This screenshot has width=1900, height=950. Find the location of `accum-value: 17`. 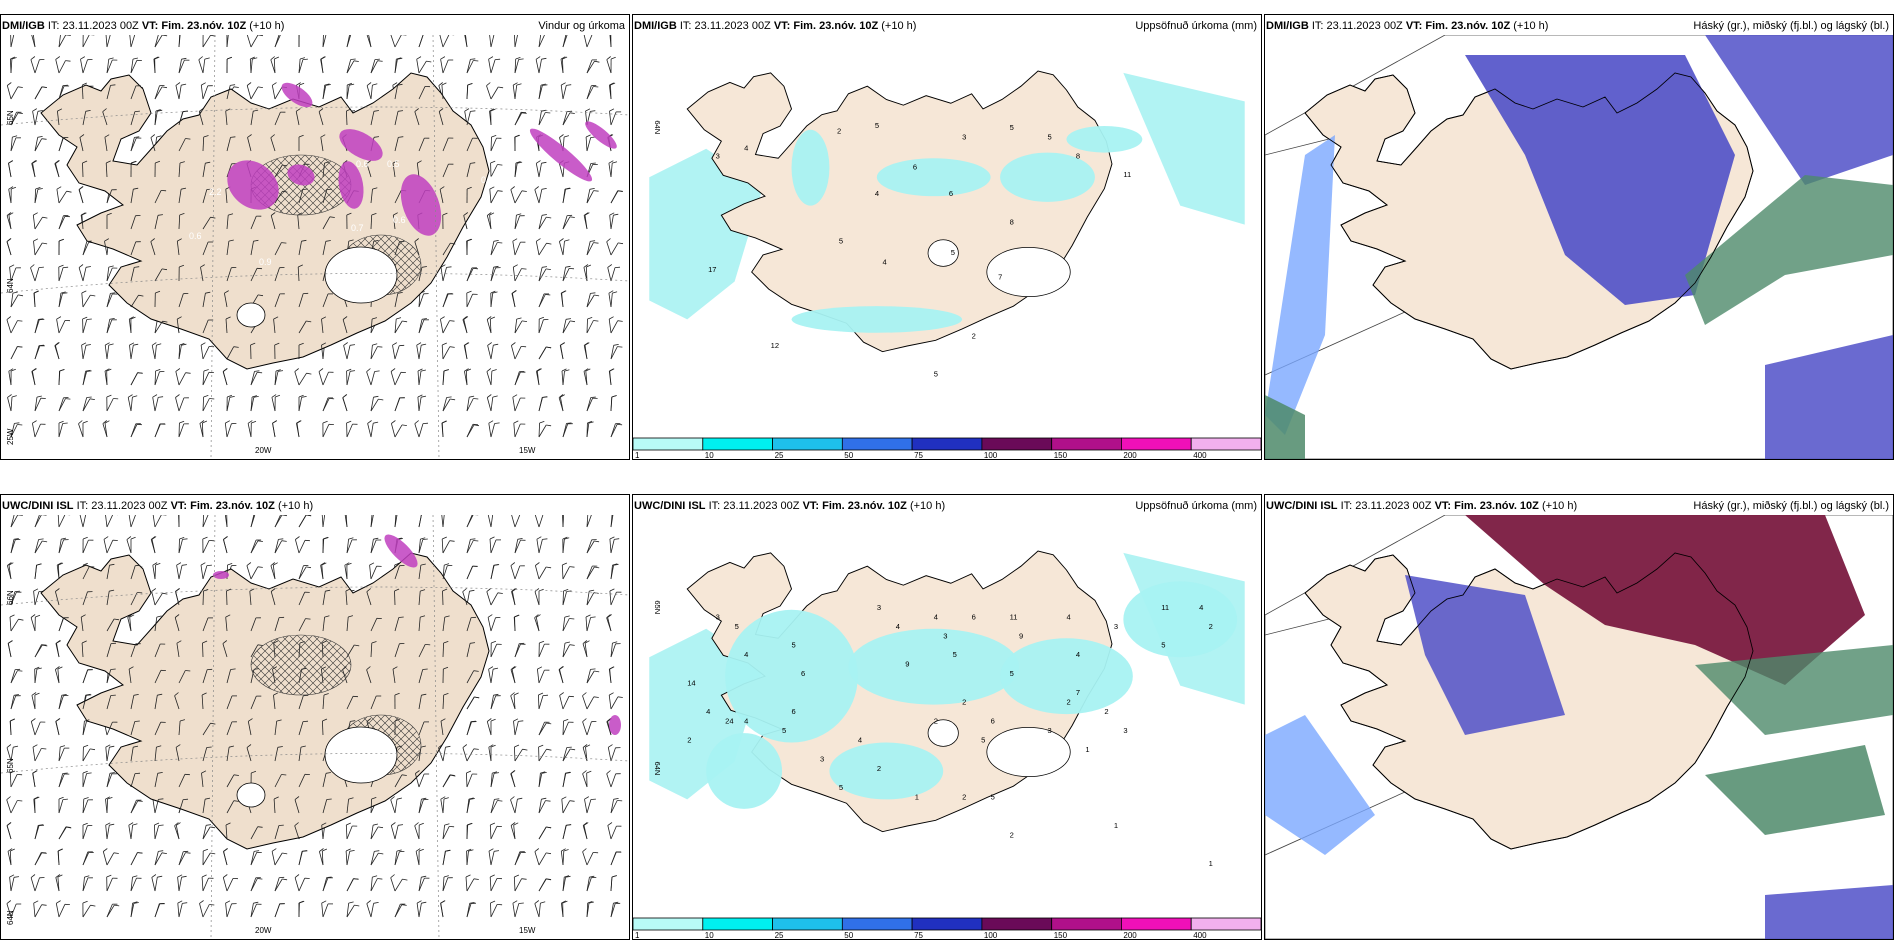

accum-value: 17 is located at coordinates (712, 269).